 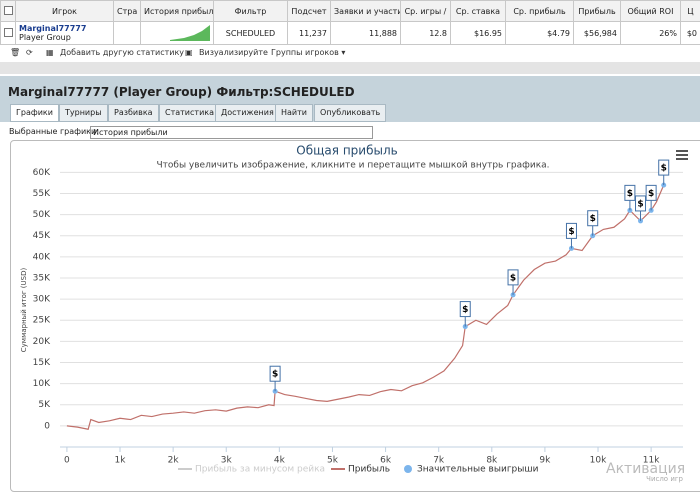 What do you see at coordinates (42, 215) in the screenshot?
I see `y-tick-label: 50K` at bounding box center [42, 215].